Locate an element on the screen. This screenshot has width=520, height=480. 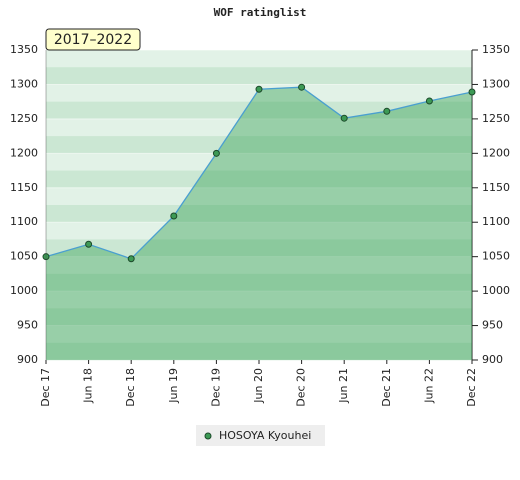
x-tick-label: Jun 18 is located at coordinates (88, 386).